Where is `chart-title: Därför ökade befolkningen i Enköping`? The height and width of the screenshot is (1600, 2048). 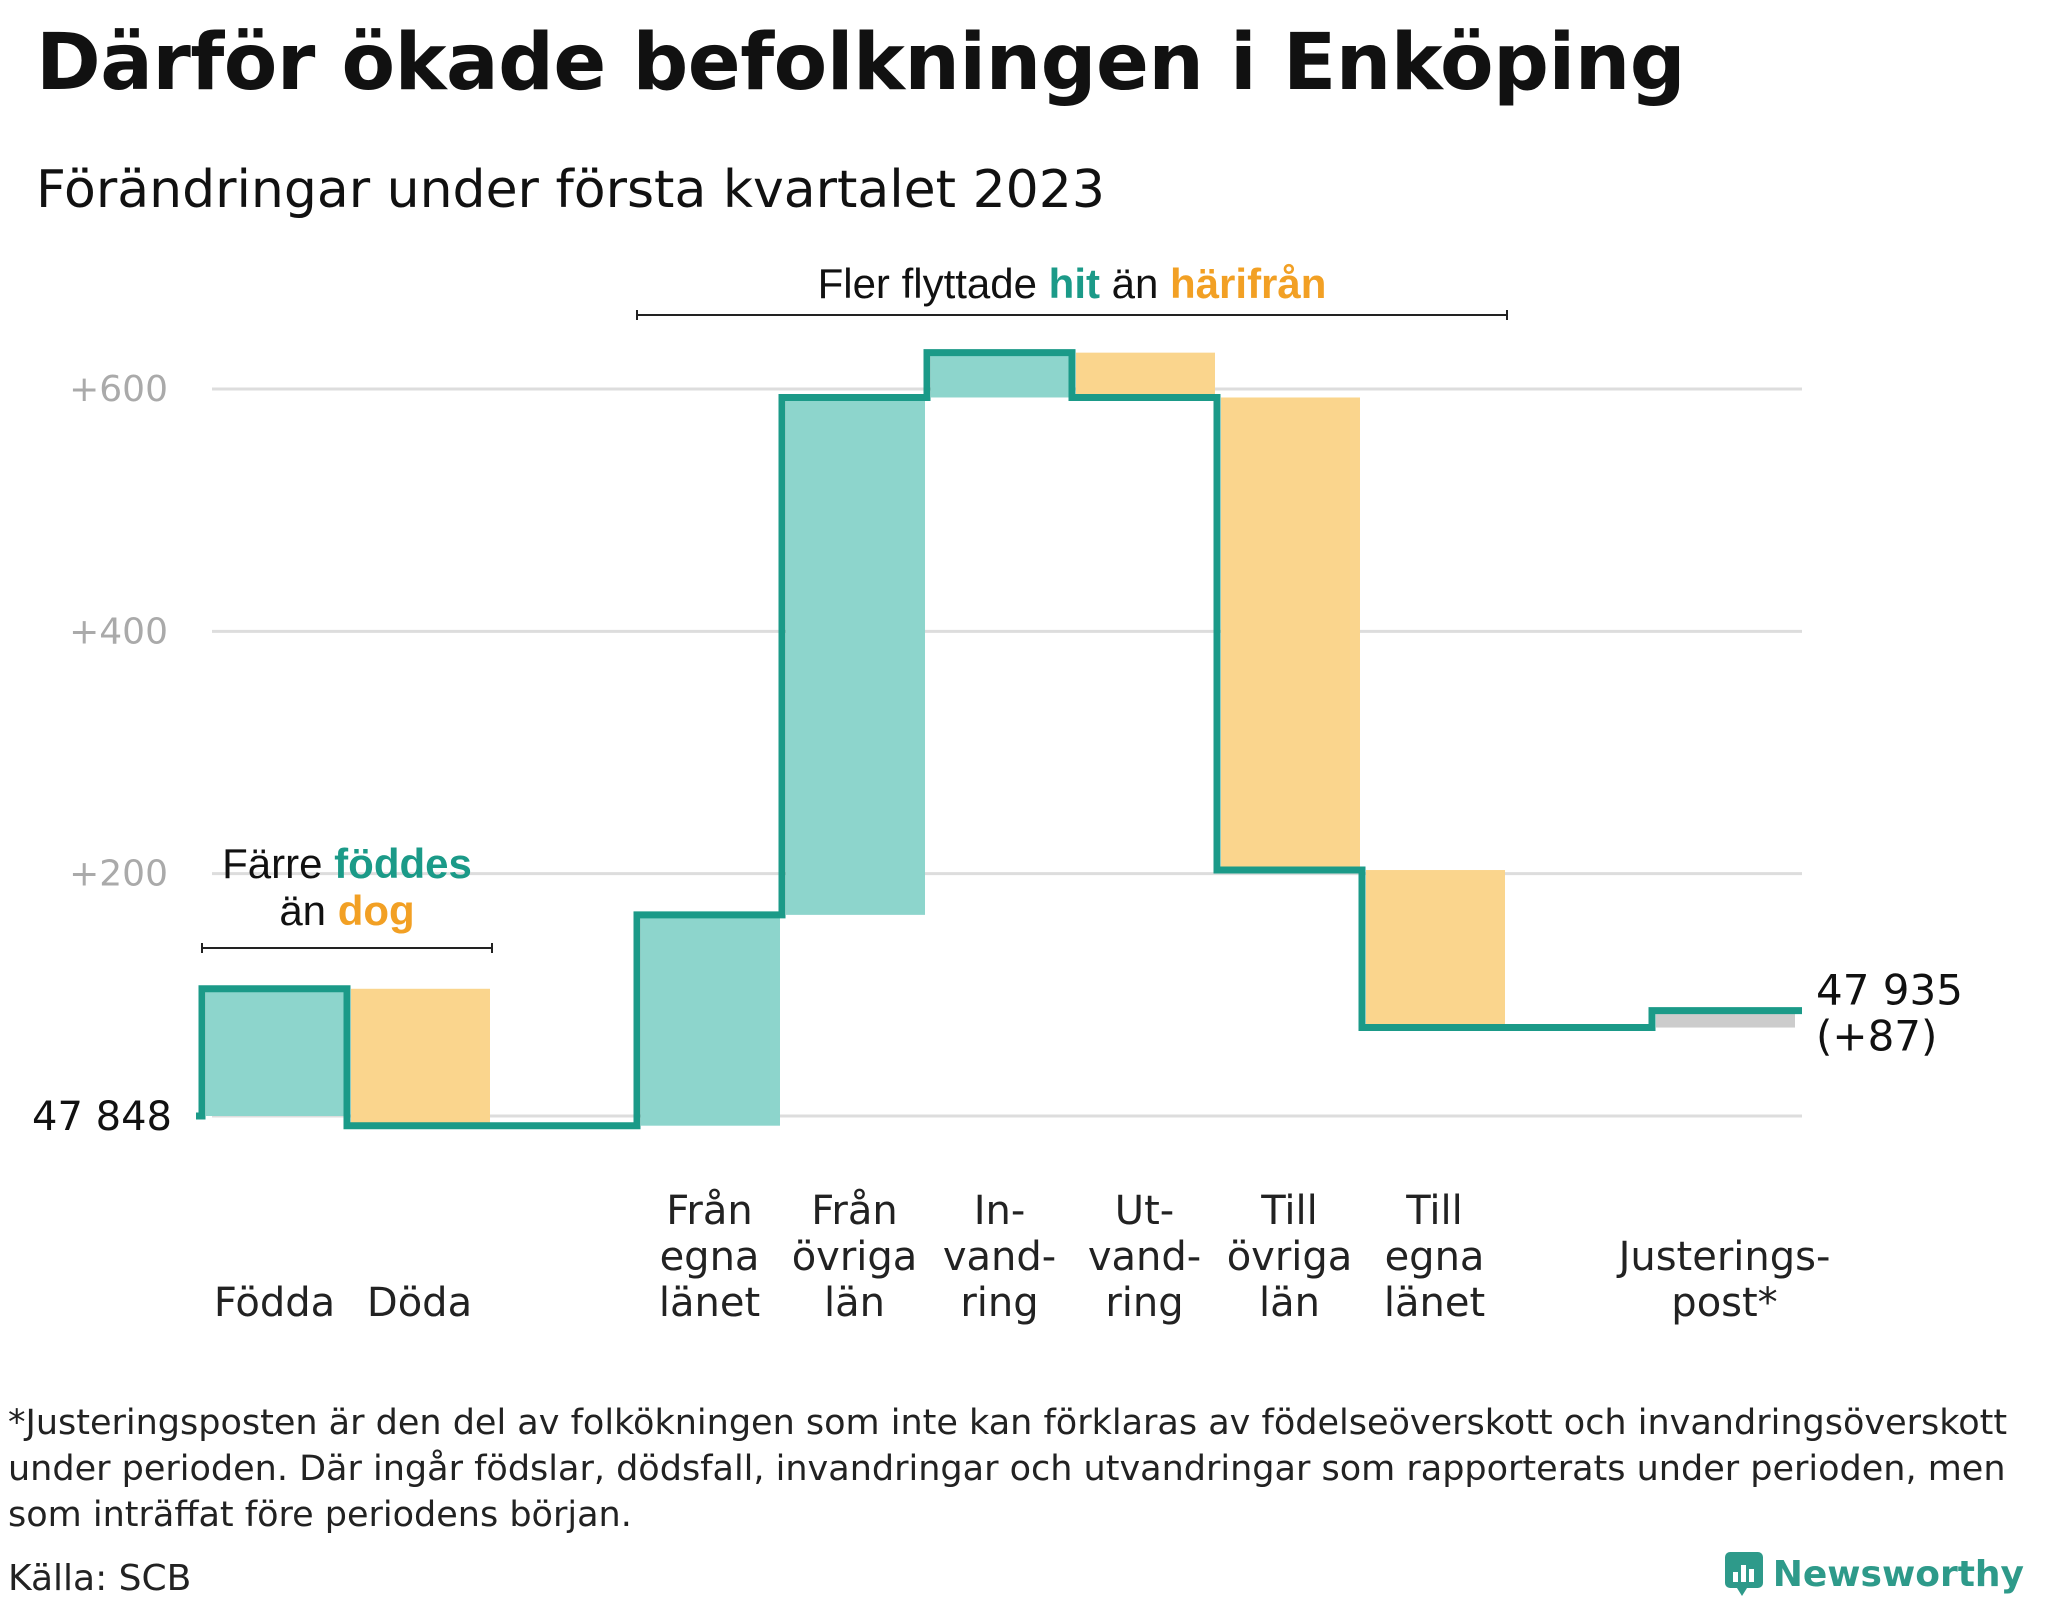
chart-title: Därför ökade befolkningen i Enköping is located at coordinates (861, 63).